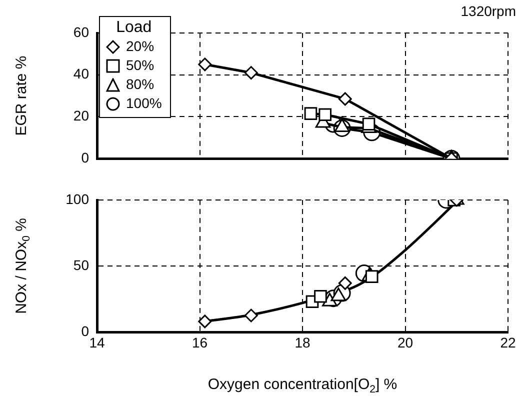 This screenshot has height=405, width=528. Describe the element at coordinates (134, 28) in the screenshot. I see `legend-title: Load` at that location.